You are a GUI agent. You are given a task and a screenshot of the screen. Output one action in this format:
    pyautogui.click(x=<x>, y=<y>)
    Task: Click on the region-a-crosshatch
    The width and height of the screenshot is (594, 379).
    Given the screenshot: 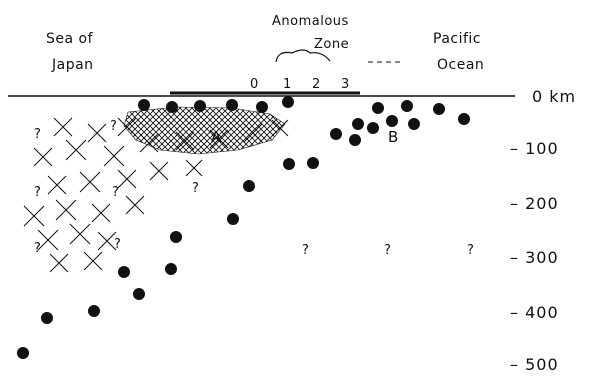 What is the action you would take?
    pyautogui.click(x=204, y=130)
    